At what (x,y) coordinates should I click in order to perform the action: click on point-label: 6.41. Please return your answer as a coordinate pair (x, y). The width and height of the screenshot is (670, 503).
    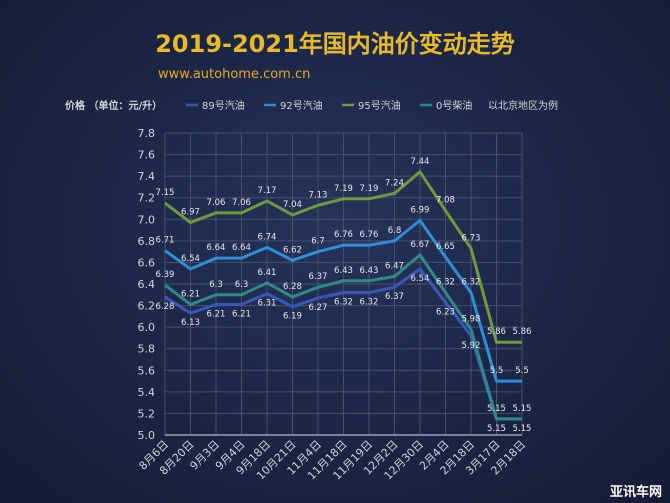
    Looking at the image, I should click on (267, 273).